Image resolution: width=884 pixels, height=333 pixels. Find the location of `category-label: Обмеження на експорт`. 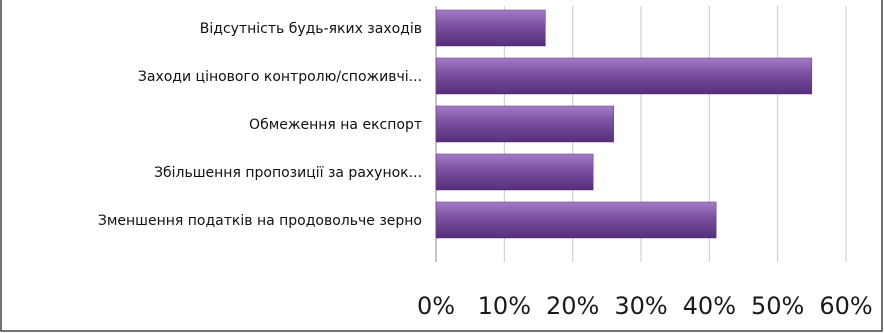

category-label: Обмеження на експорт is located at coordinates (335, 125).